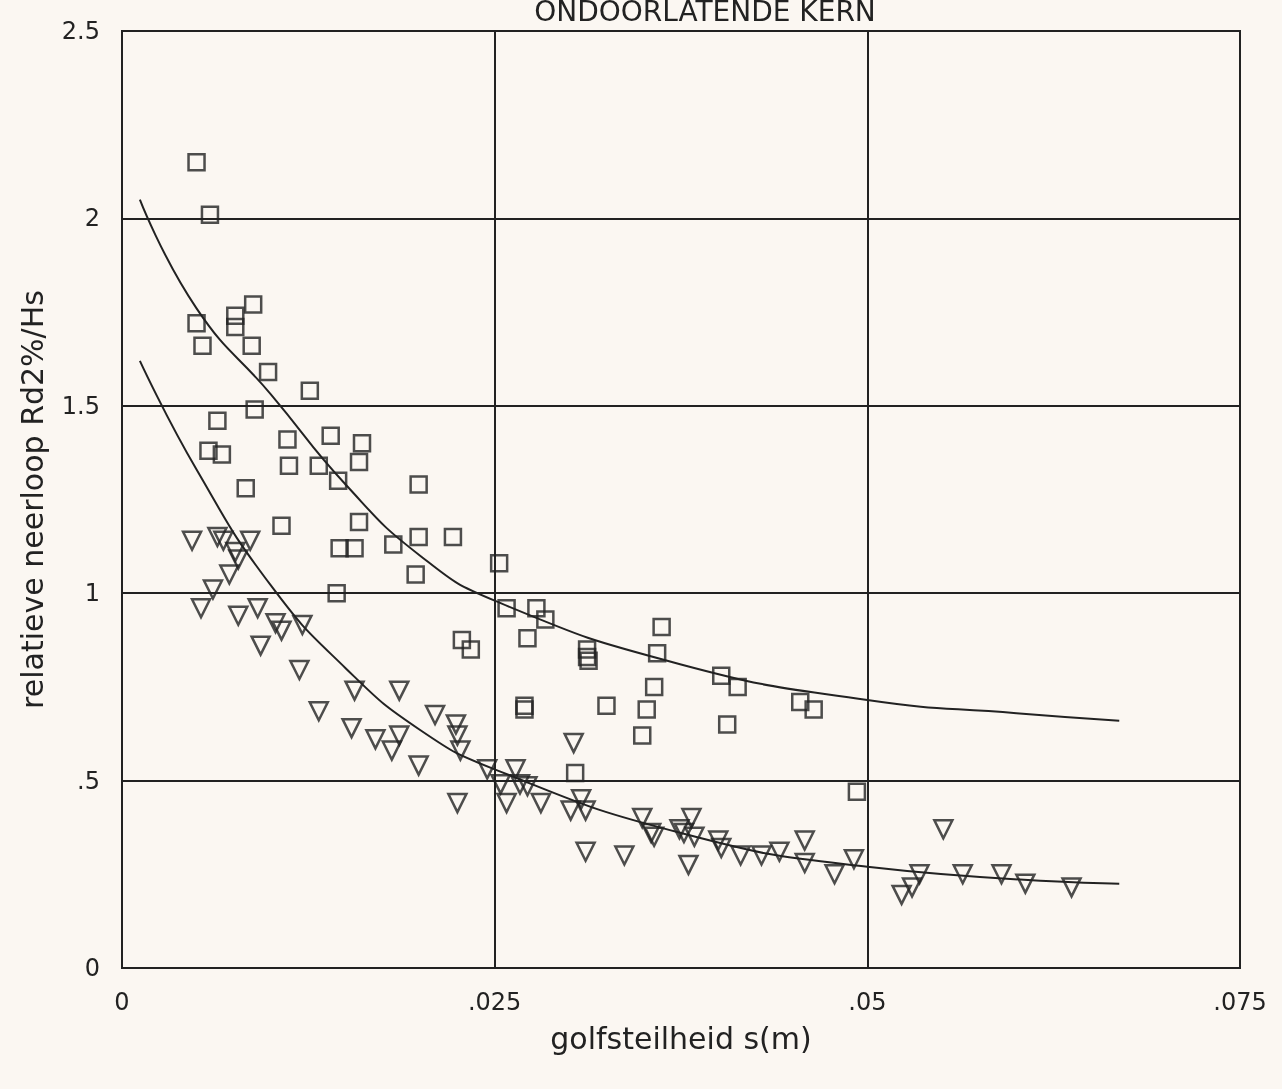  I want to click on chart-title: ONDOORLATENDE KERN, so click(705, 14).